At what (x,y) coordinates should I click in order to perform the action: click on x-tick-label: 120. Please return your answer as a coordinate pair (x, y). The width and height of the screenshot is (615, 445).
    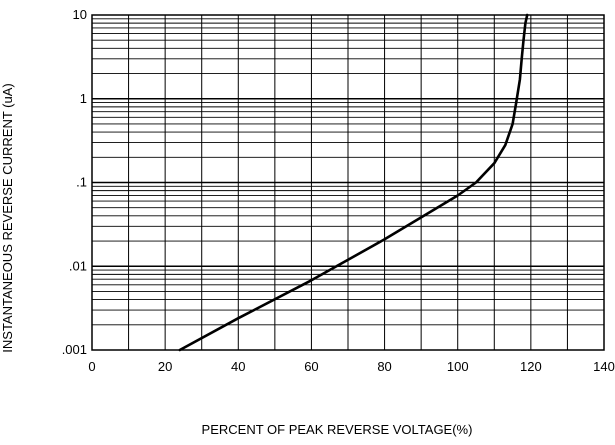
    Looking at the image, I should click on (531, 366).